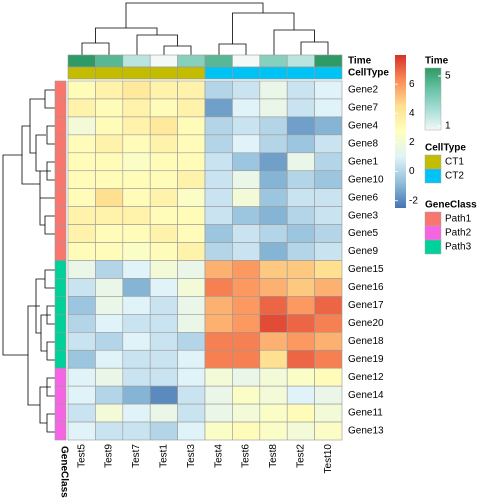 Image resolution: width=500 pixels, height=500 pixels. Describe the element at coordinates (412, 142) in the screenshot. I see `colorbar-tick-label: 2` at that location.